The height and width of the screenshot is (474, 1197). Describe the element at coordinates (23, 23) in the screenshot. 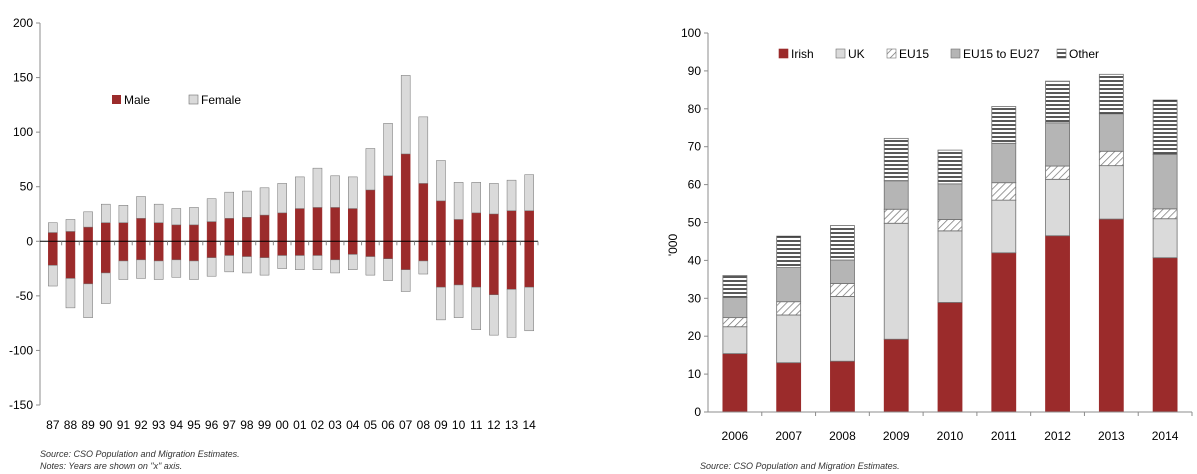

I see `y-tick-label: 200` at that location.